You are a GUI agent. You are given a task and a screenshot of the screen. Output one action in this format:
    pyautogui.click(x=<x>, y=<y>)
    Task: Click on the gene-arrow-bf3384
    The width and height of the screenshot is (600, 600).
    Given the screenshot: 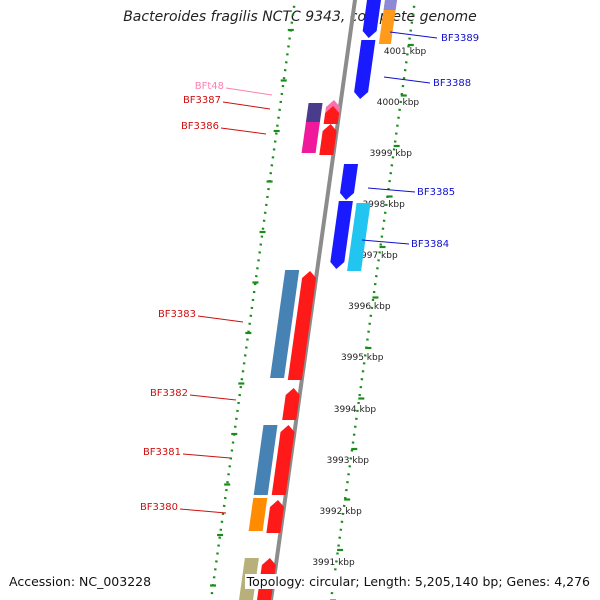 What is the action you would take?
    pyautogui.click(x=341, y=235)
    